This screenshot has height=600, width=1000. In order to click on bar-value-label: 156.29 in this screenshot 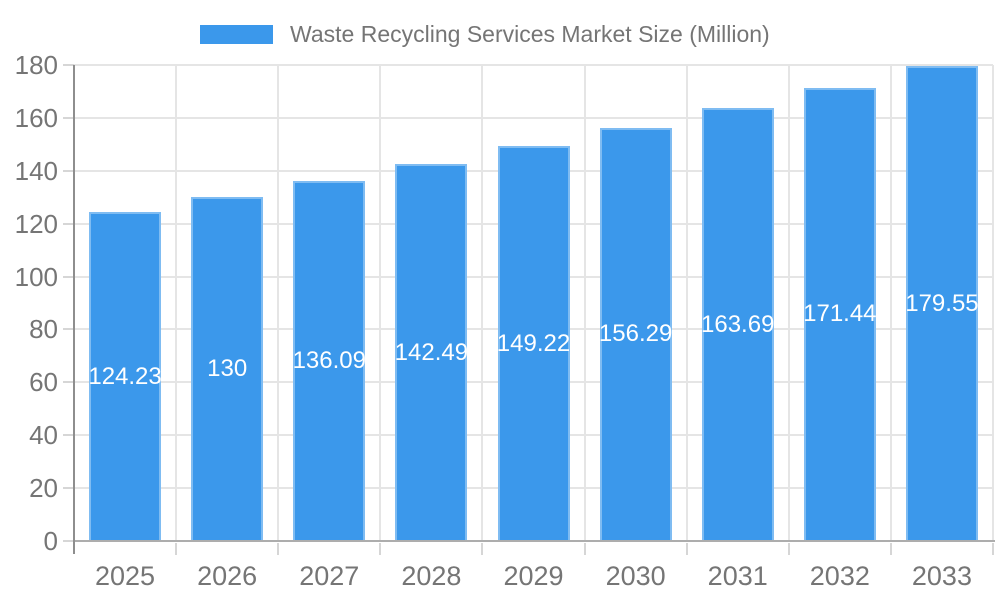, I will do `click(635, 334)`.